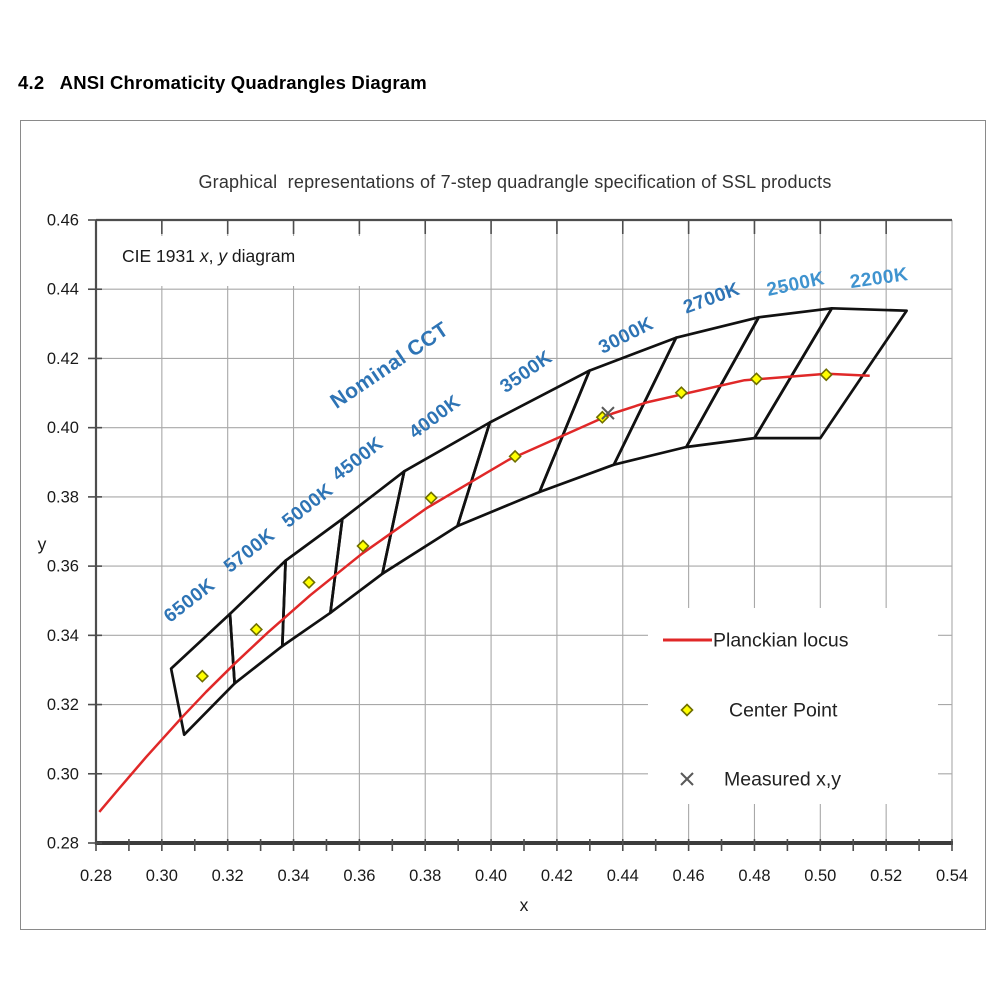 The image size is (1000, 1000). Describe the element at coordinates (783, 711) in the screenshot. I see `legend-label: Center Point` at that location.